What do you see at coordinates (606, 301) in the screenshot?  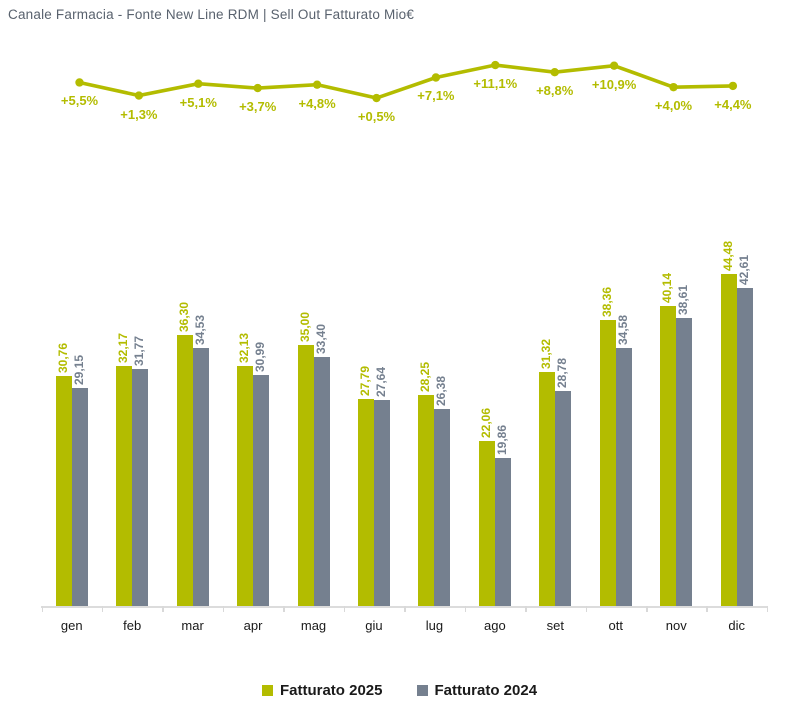 I see `bar-label-2025-ott: 38,36` at bounding box center [606, 301].